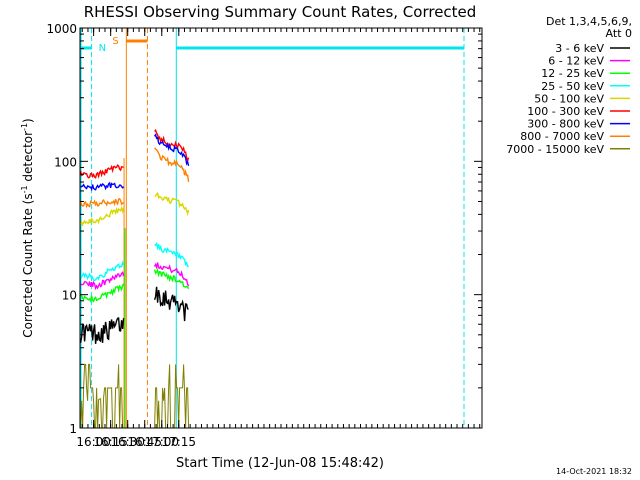 The height and width of the screenshot is (480, 640). I want to click on legend-label-7: 800 - 7000 keV, so click(562, 136).